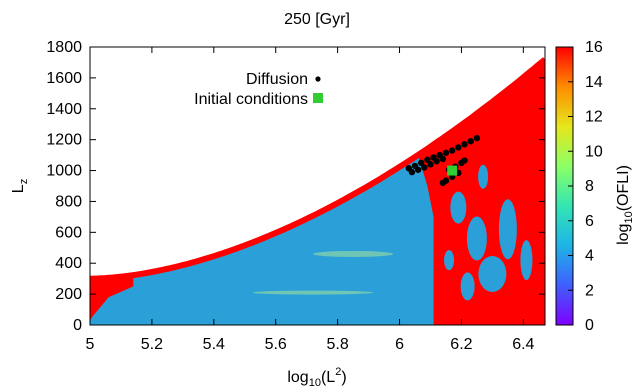 This screenshot has height=388, width=634. Describe the element at coordinates (594, 47) in the screenshot. I see `colorbar-tick-label: 16` at that location.